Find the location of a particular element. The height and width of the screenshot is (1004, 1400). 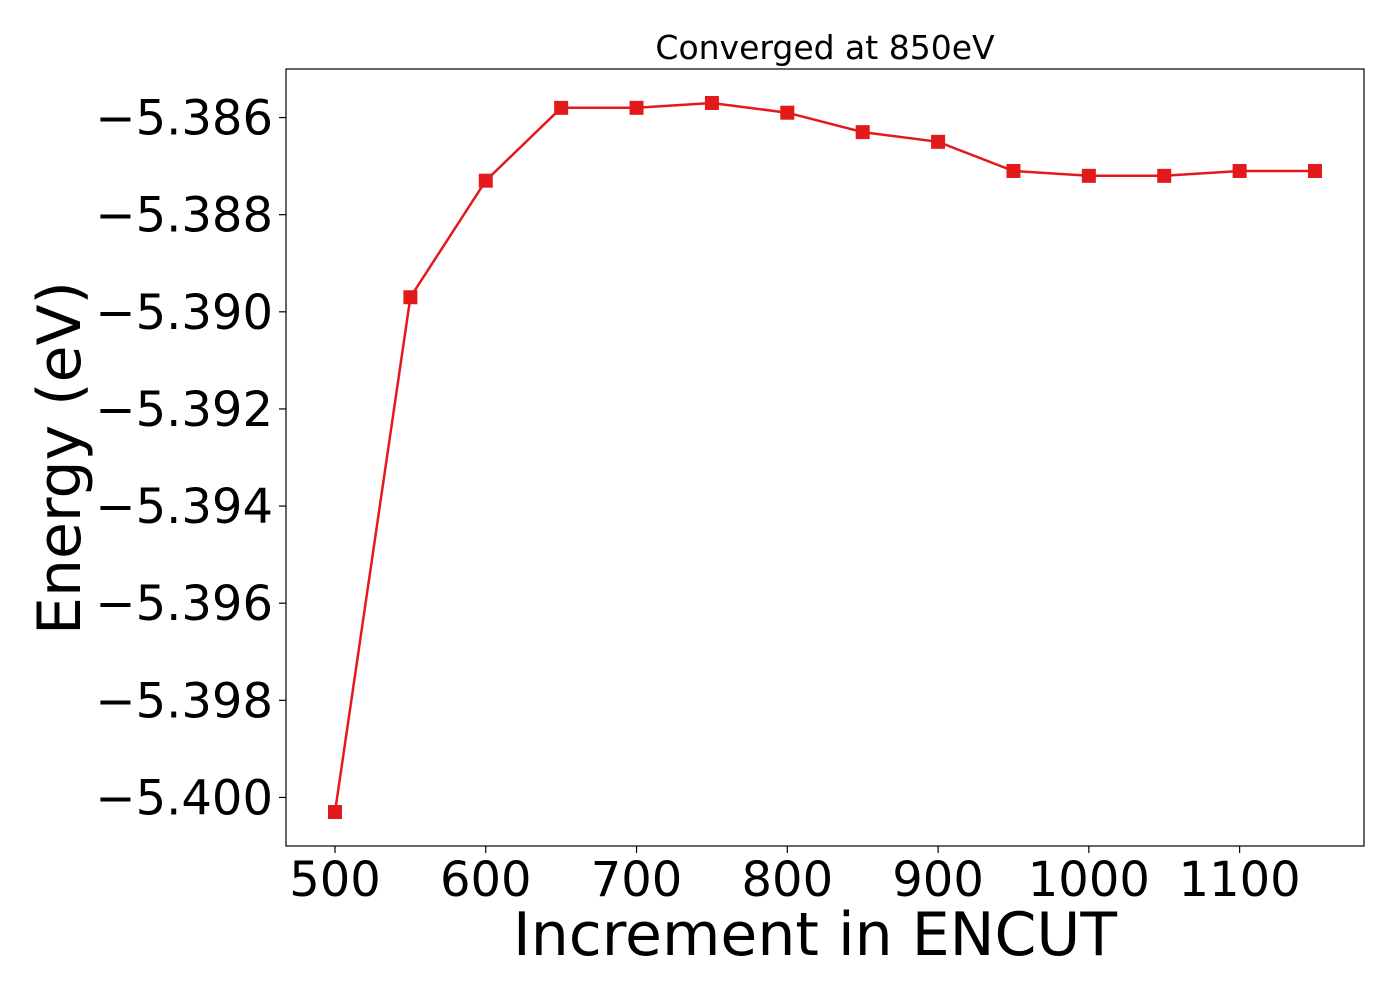

x-tick-label: 700 is located at coordinates (637, 880).